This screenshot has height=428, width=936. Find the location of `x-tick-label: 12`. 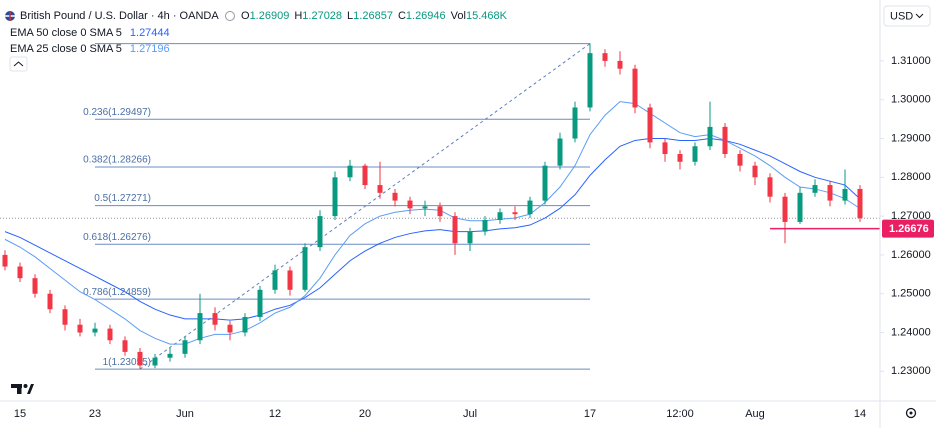

x-tick-label: 12 is located at coordinates (275, 414).